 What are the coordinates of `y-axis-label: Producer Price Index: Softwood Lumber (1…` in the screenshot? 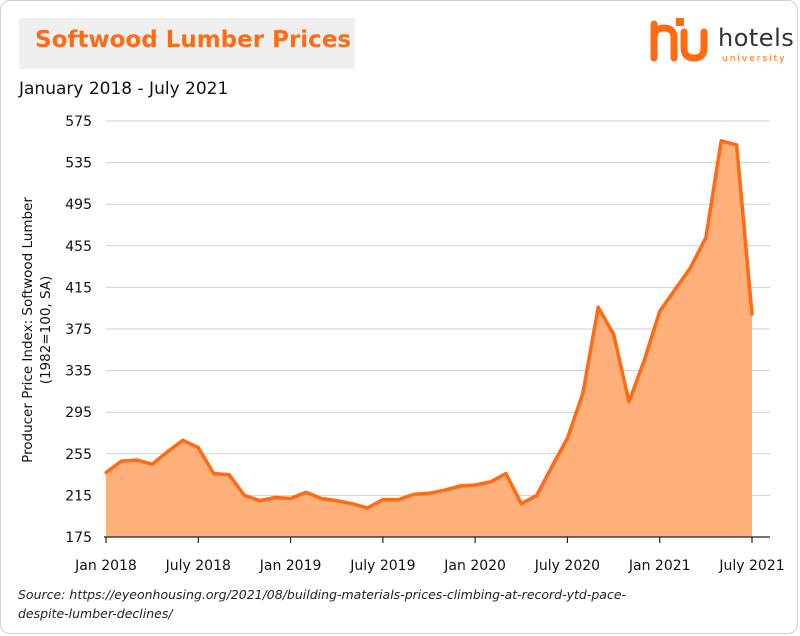 It's located at (37, 330).